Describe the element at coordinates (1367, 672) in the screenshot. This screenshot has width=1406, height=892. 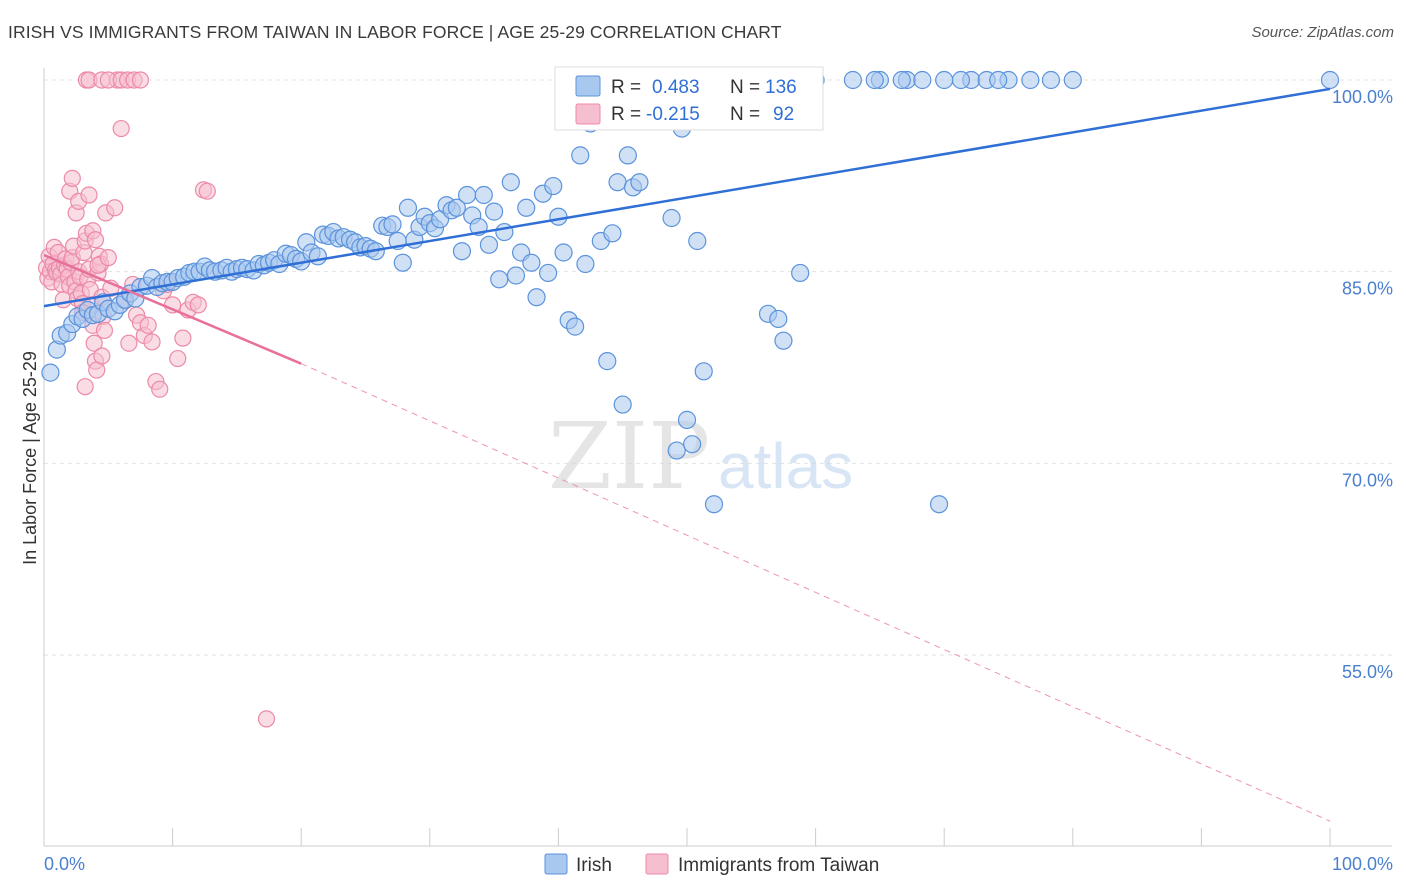
I see `y-tick-label: 55.0%` at that location.